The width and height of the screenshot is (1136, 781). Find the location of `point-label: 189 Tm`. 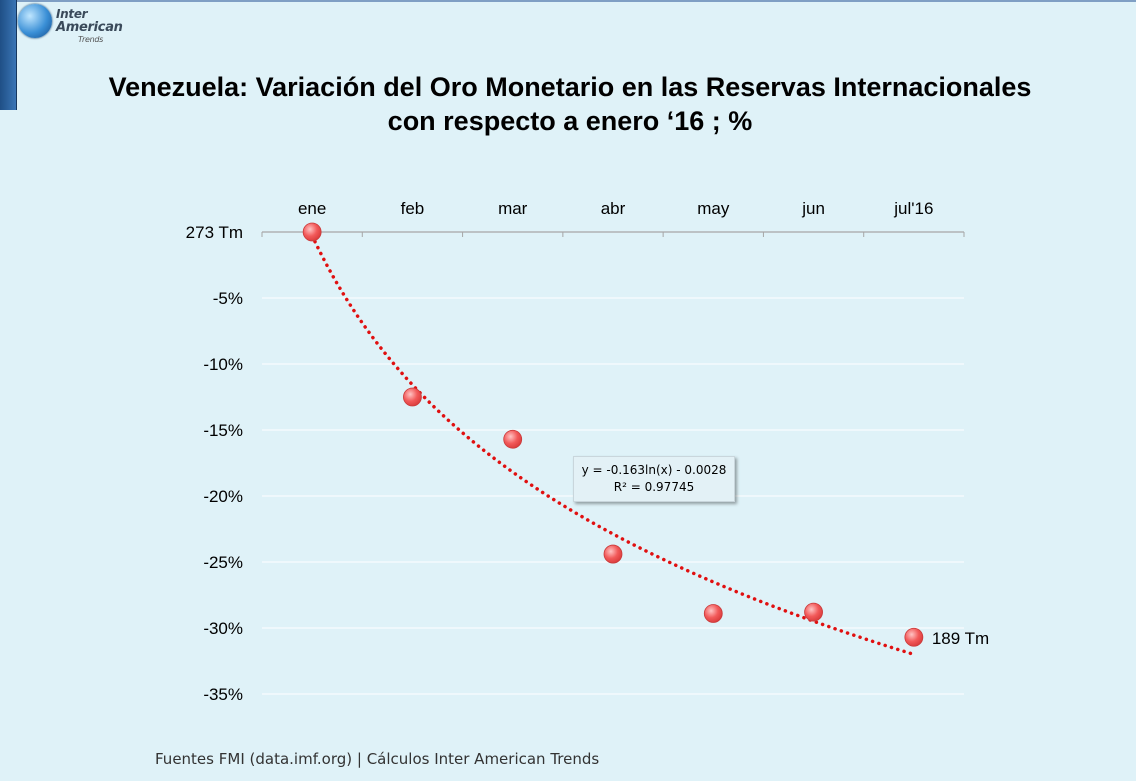

point-label: 189 Tm is located at coordinates (960, 638).